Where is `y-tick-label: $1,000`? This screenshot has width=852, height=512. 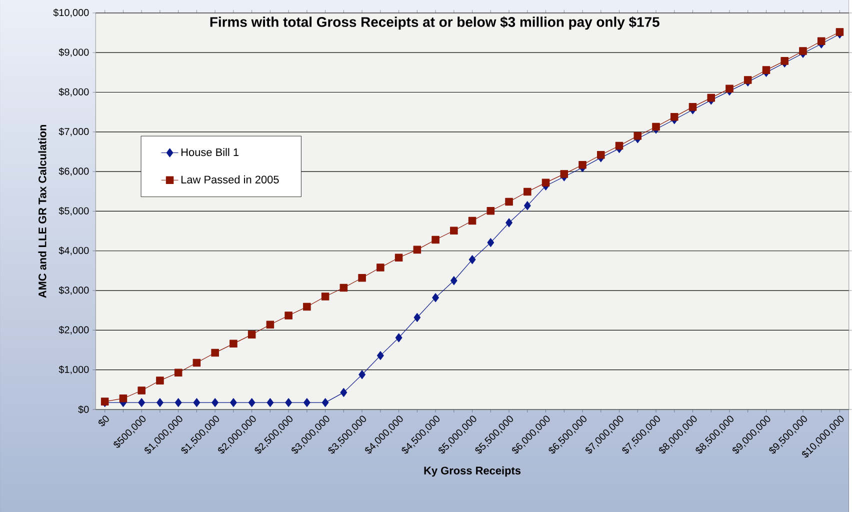
y-tick-label: $1,000 is located at coordinates (73, 369).